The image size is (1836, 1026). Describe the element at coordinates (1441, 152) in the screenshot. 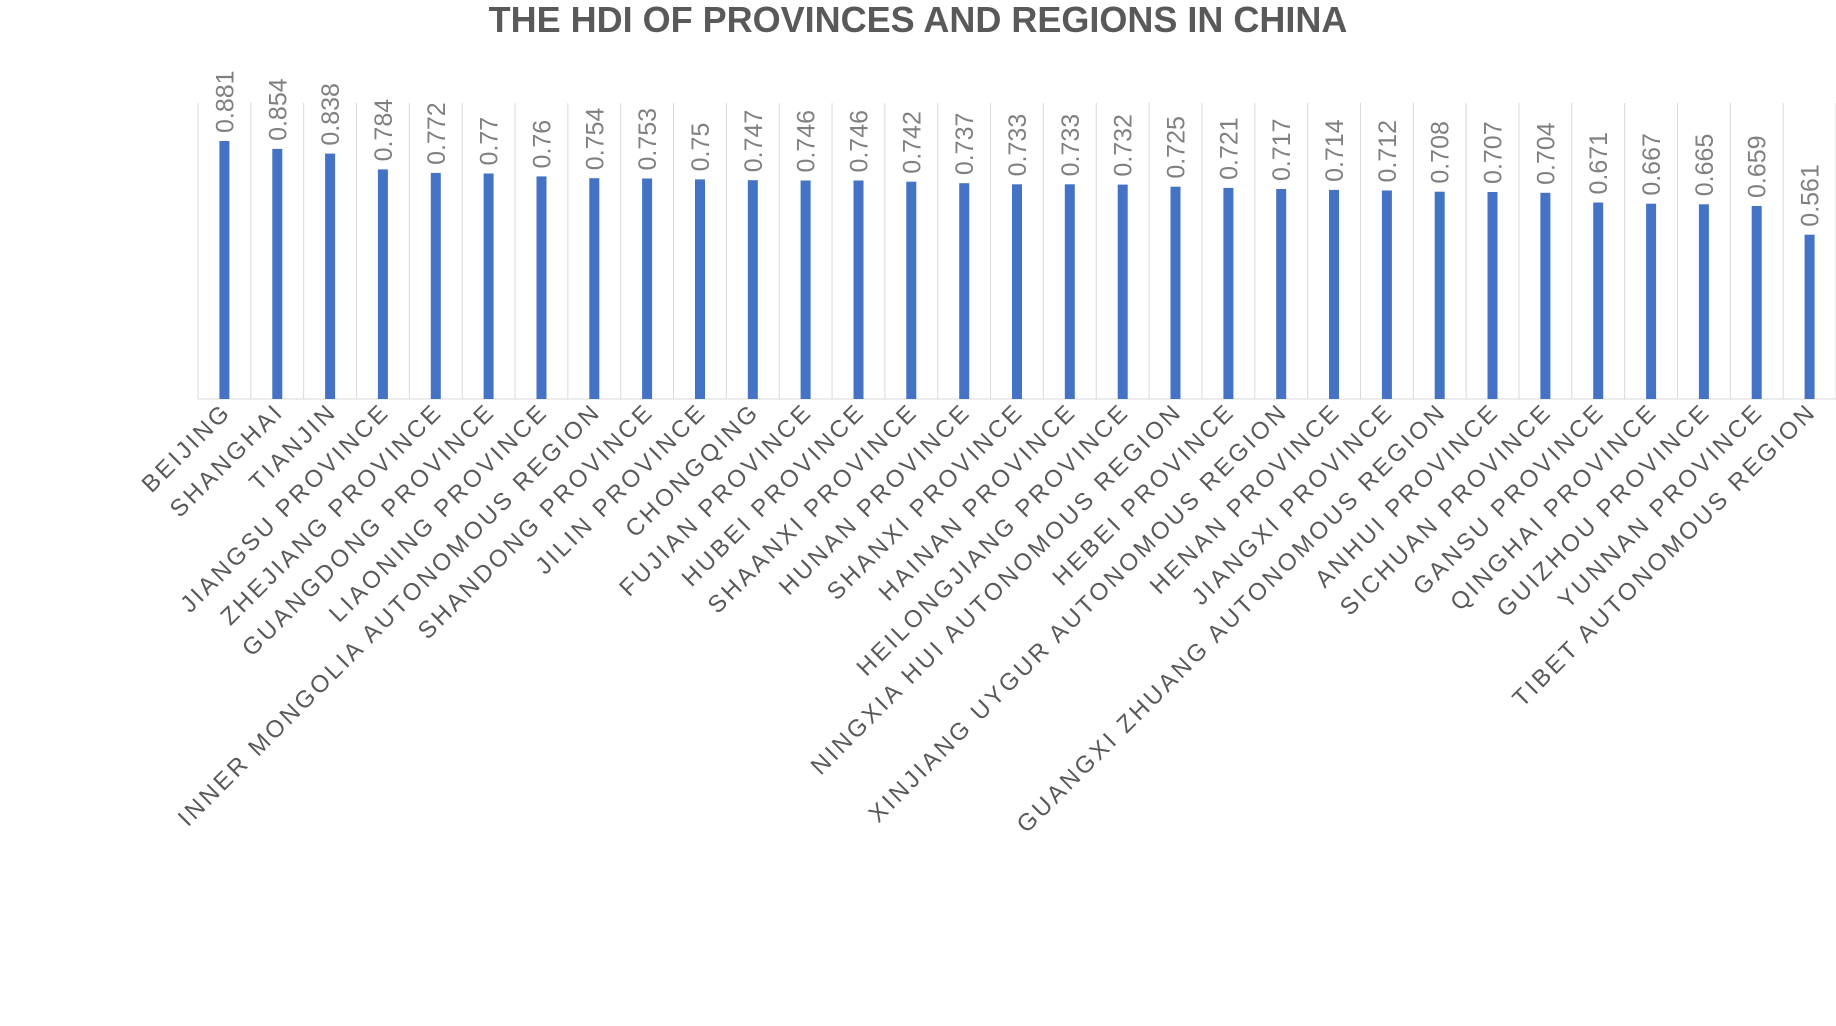

I see `data-label: 0.708` at that location.